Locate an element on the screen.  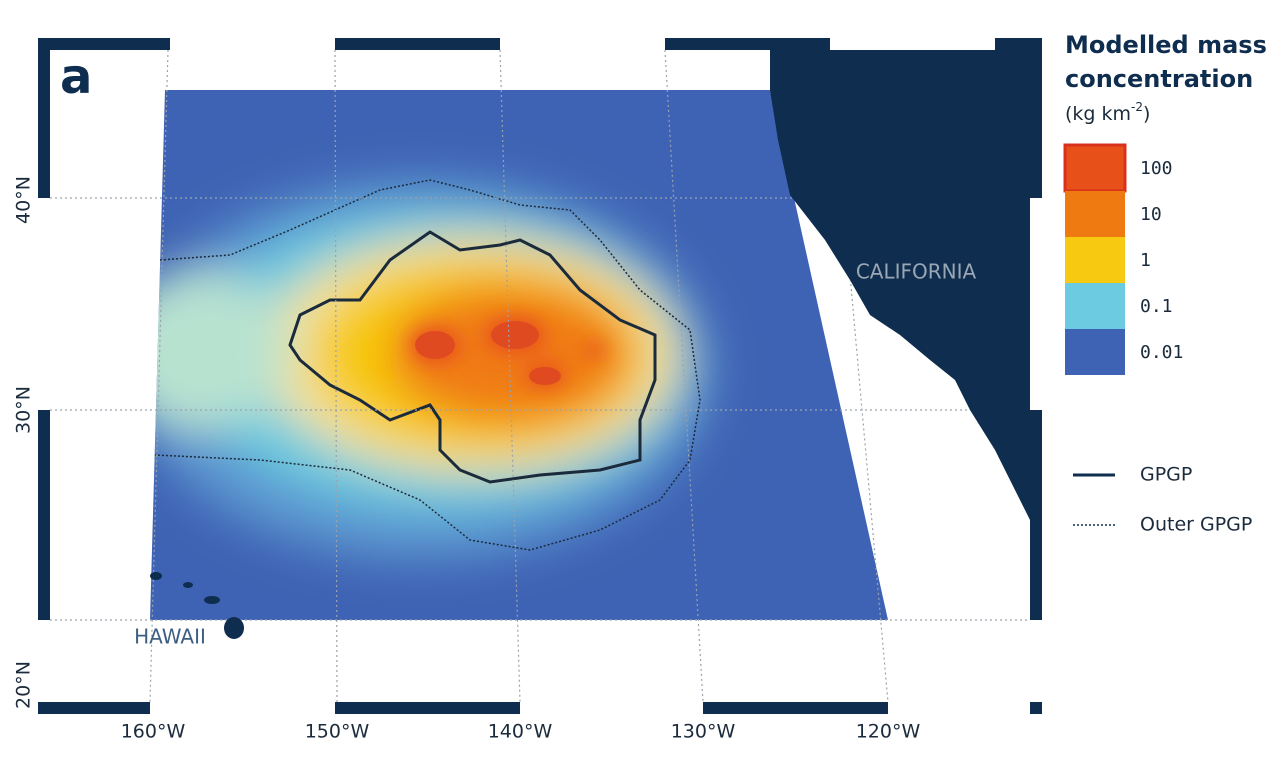
place-label: CALIFORNIA is located at coordinates (916, 272).